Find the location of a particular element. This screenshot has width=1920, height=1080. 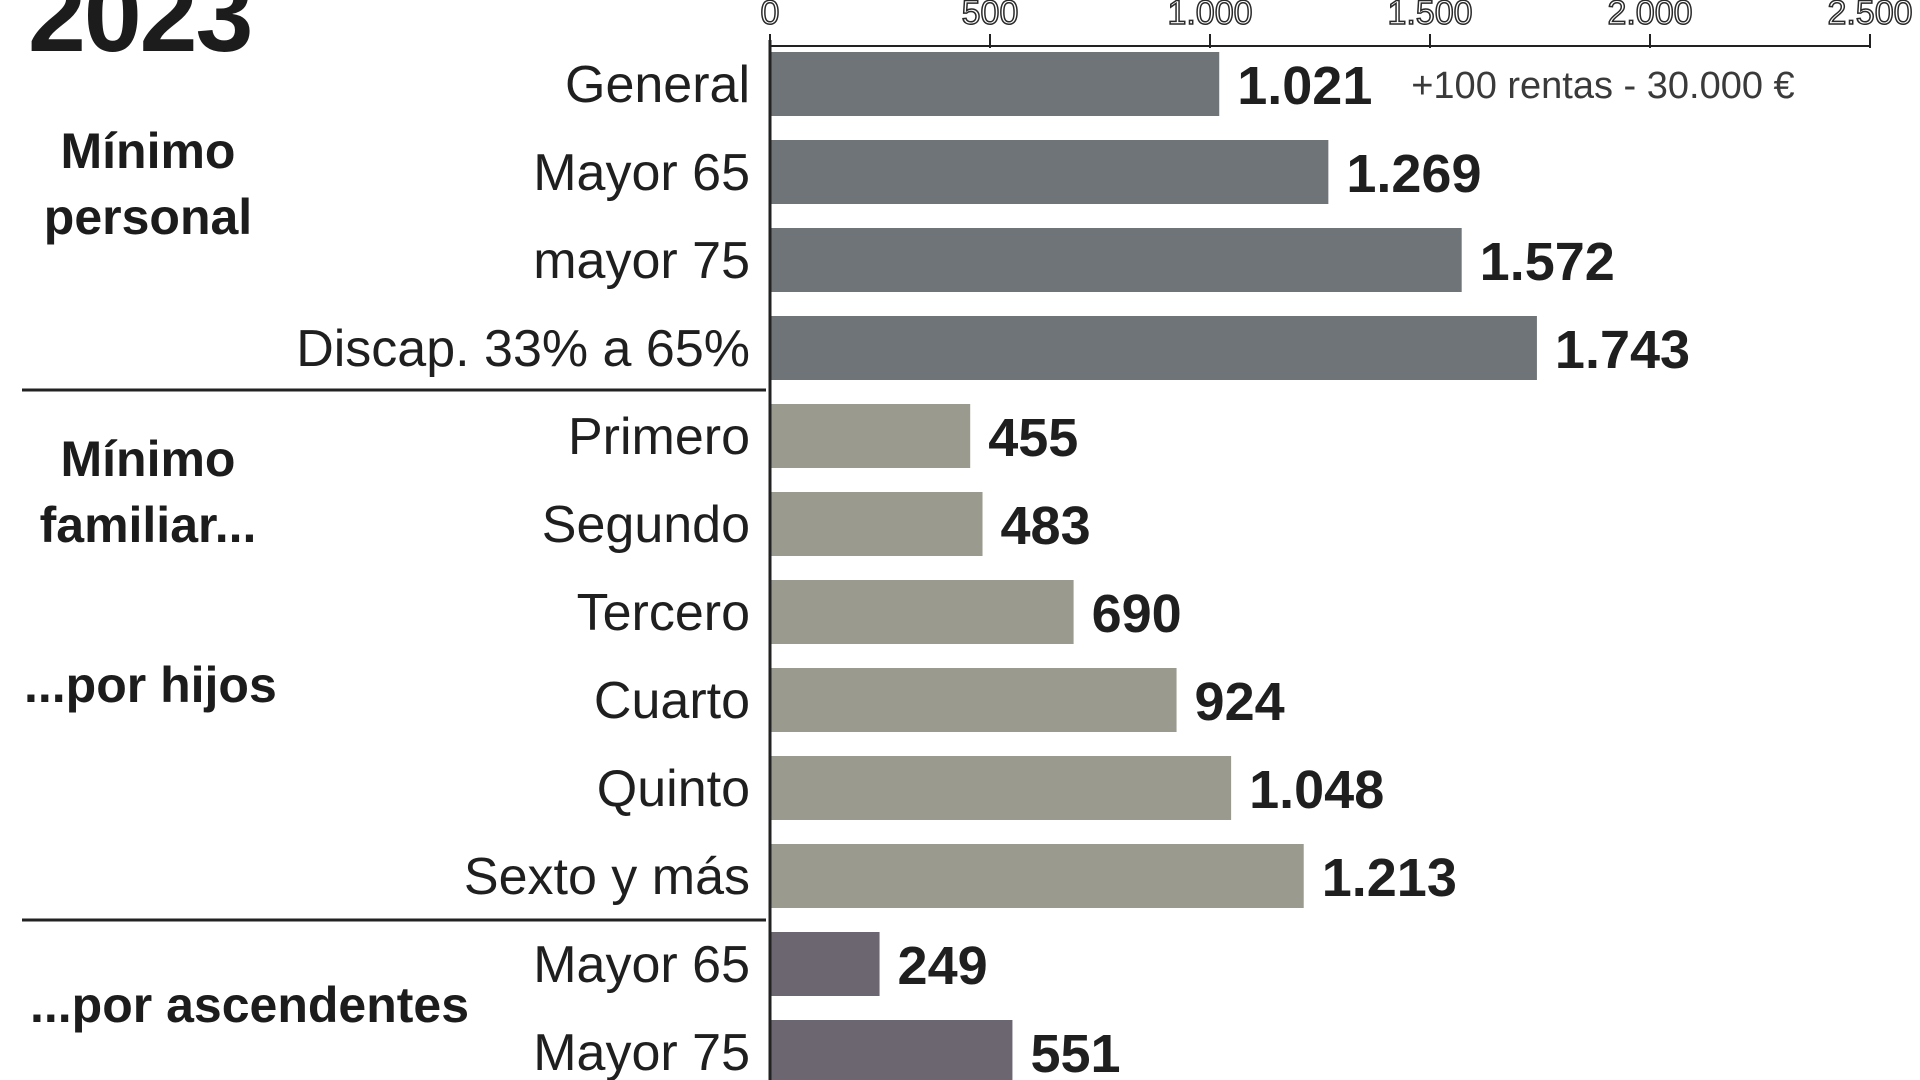

category-label: Quinto is located at coordinates (673, 789).